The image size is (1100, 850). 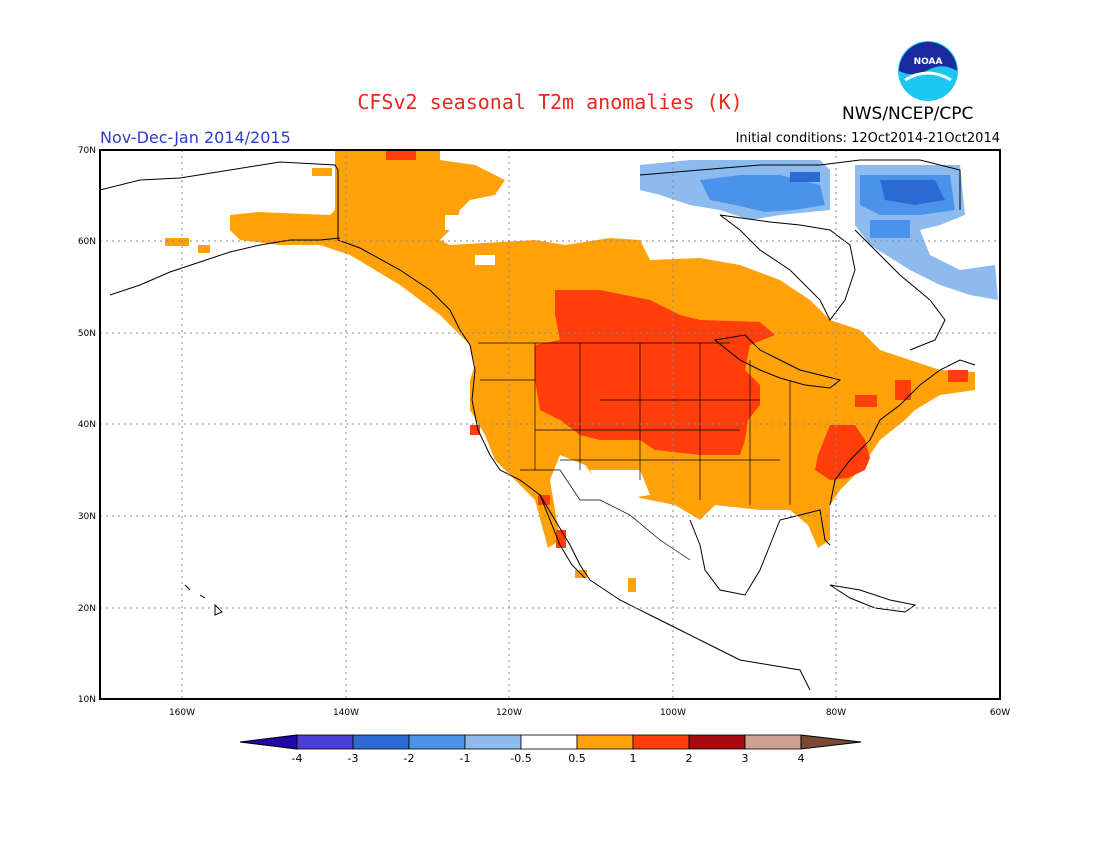 I want to click on moderate-cold-region, so click(x=762, y=193).